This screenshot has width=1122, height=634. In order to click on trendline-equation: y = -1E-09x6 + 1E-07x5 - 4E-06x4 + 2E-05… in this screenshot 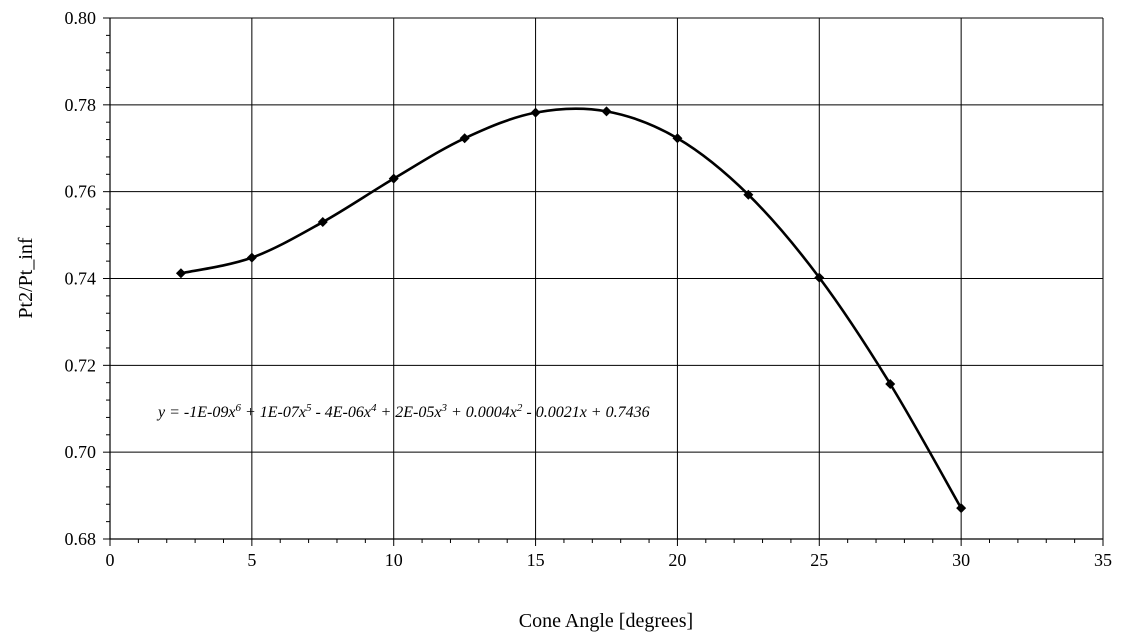, I will do `click(403, 411)`.